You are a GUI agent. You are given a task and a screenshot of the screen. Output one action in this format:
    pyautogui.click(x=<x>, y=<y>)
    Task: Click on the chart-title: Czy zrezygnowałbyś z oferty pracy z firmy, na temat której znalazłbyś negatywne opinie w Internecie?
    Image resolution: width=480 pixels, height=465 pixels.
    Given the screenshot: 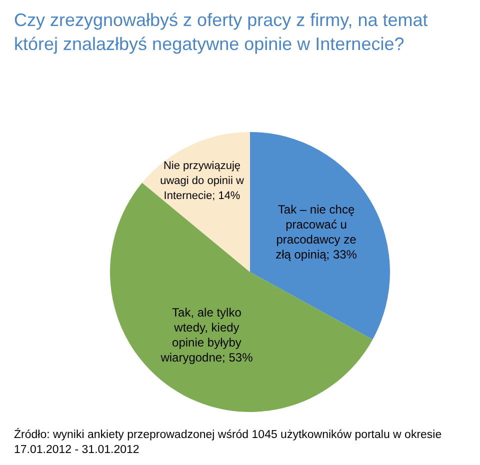 What is the action you would take?
    pyautogui.click(x=221, y=32)
    